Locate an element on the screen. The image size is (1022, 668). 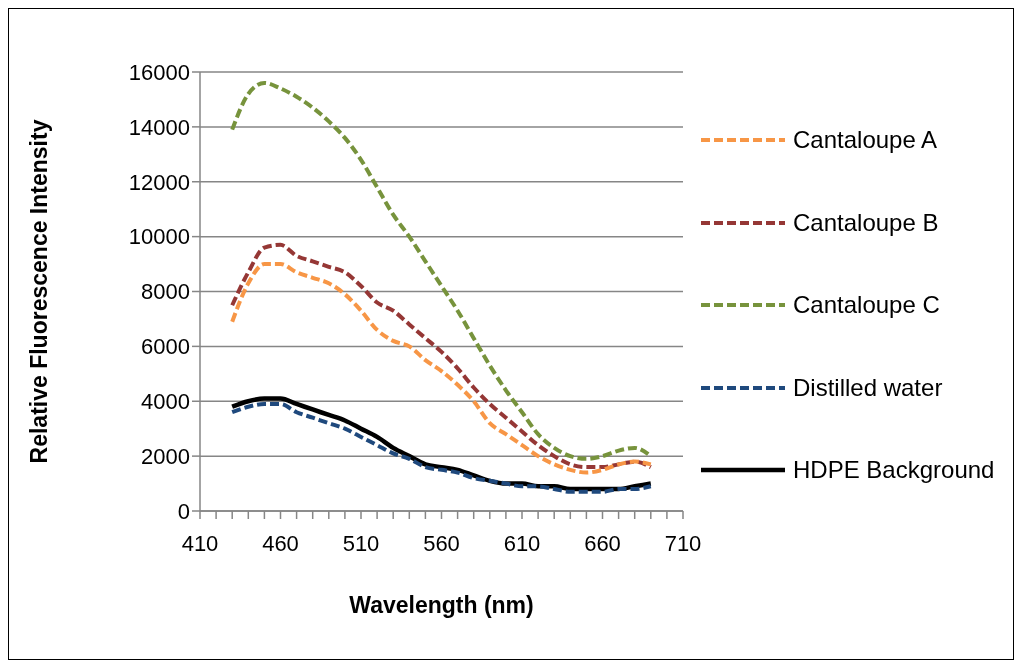
legend-label: Distilled water is located at coordinates (868, 387).